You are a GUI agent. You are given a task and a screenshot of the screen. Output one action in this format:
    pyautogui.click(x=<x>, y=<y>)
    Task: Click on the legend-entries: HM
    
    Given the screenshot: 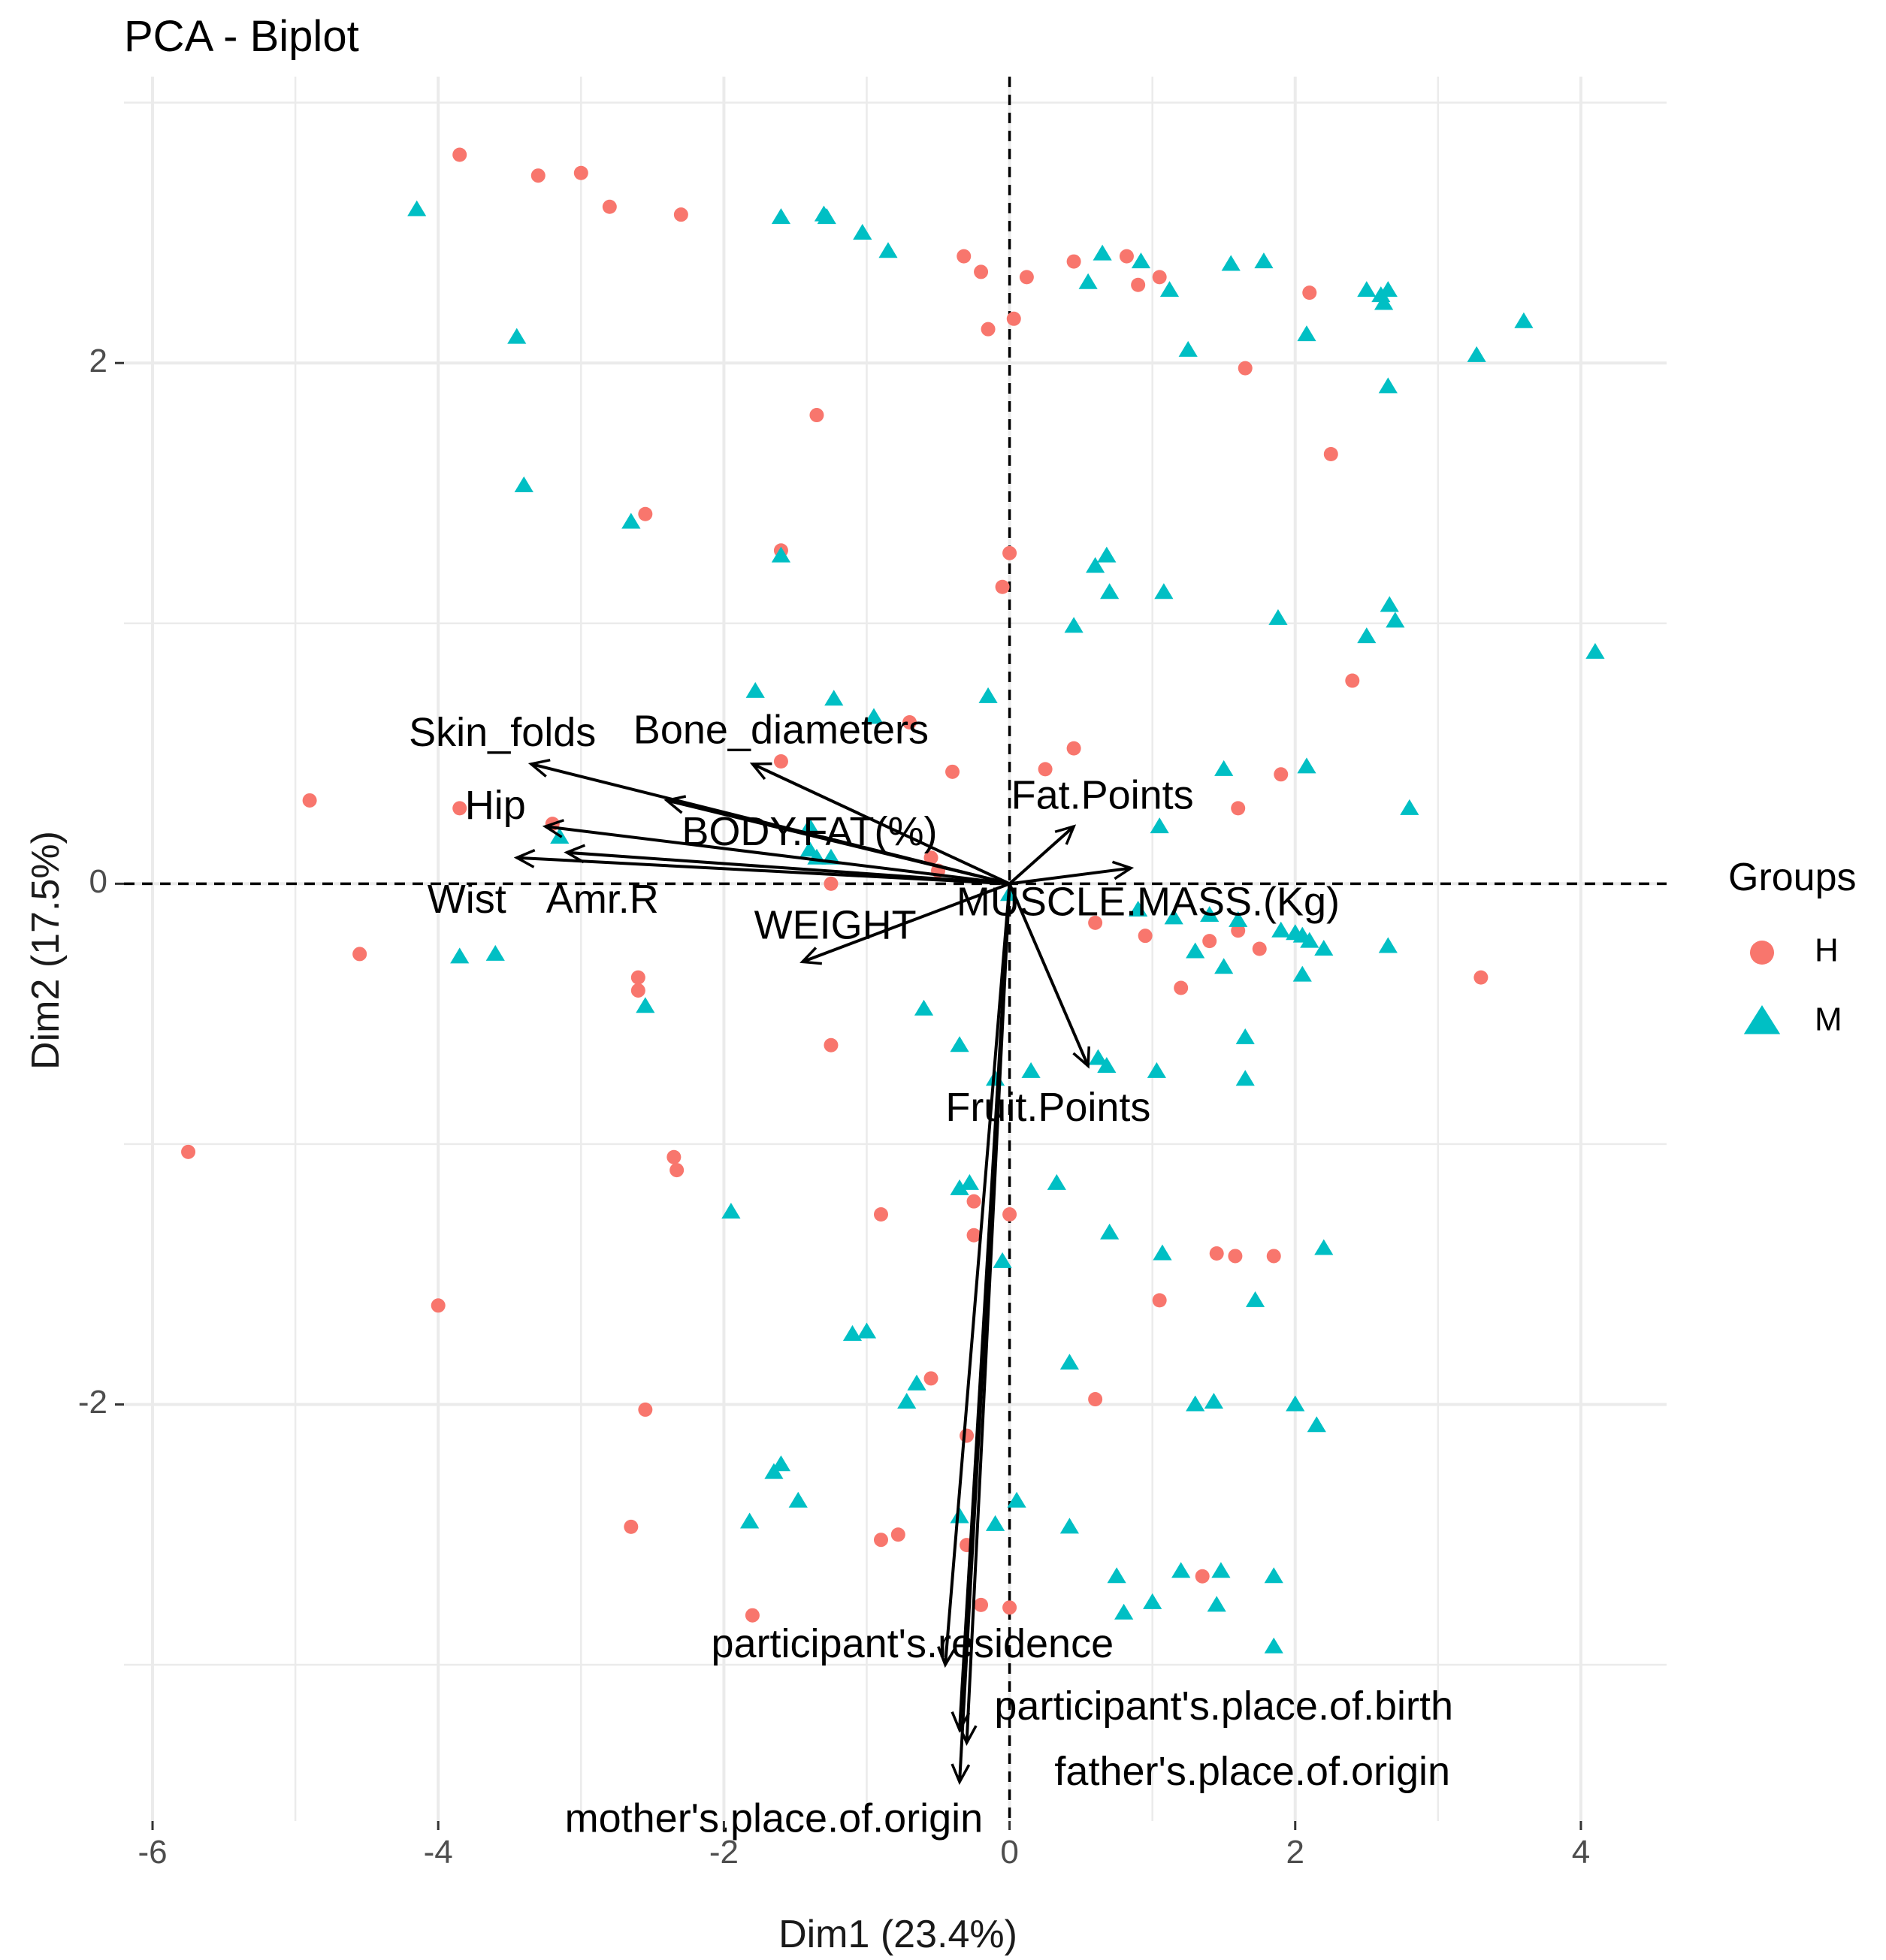 What is the action you would take?
    pyautogui.click(x=1792, y=985)
    